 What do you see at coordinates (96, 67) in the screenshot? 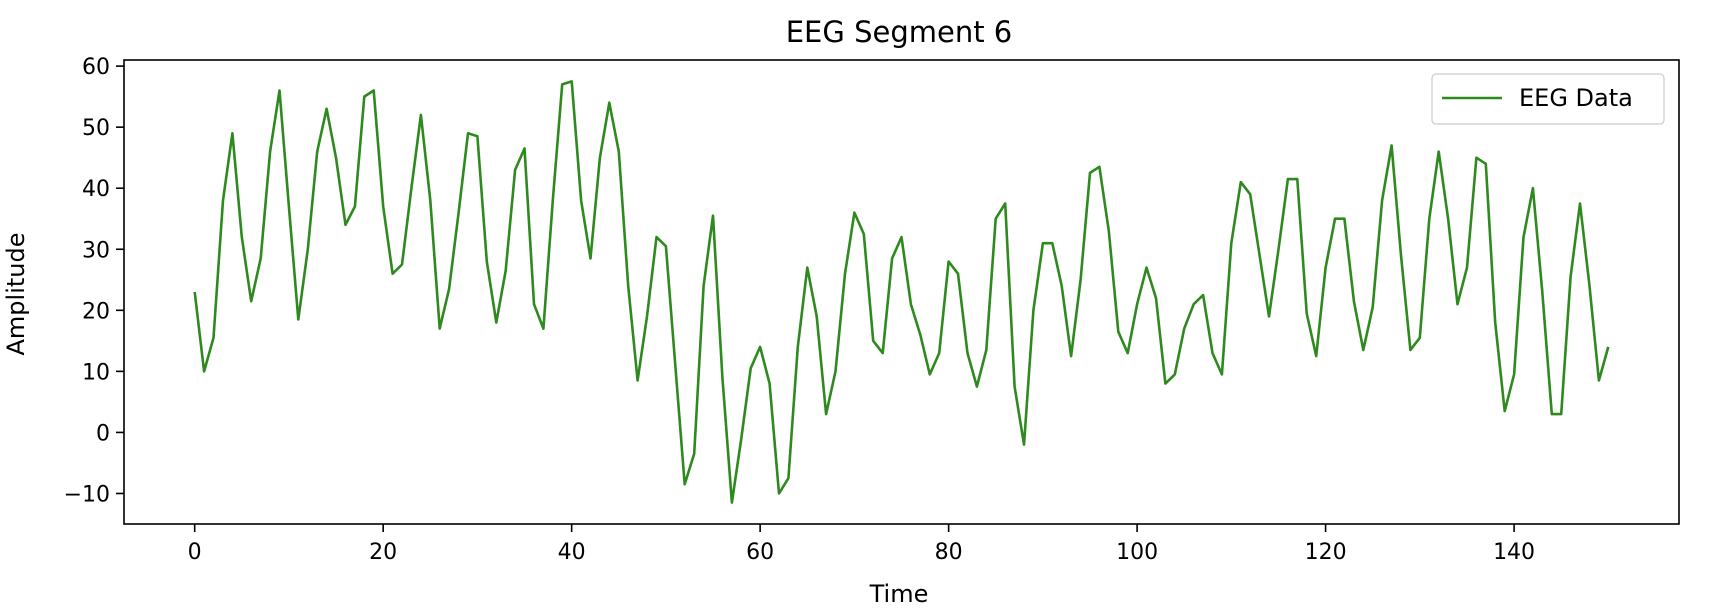
I see `y-tick-label: 60` at bounding box center [96, 67].